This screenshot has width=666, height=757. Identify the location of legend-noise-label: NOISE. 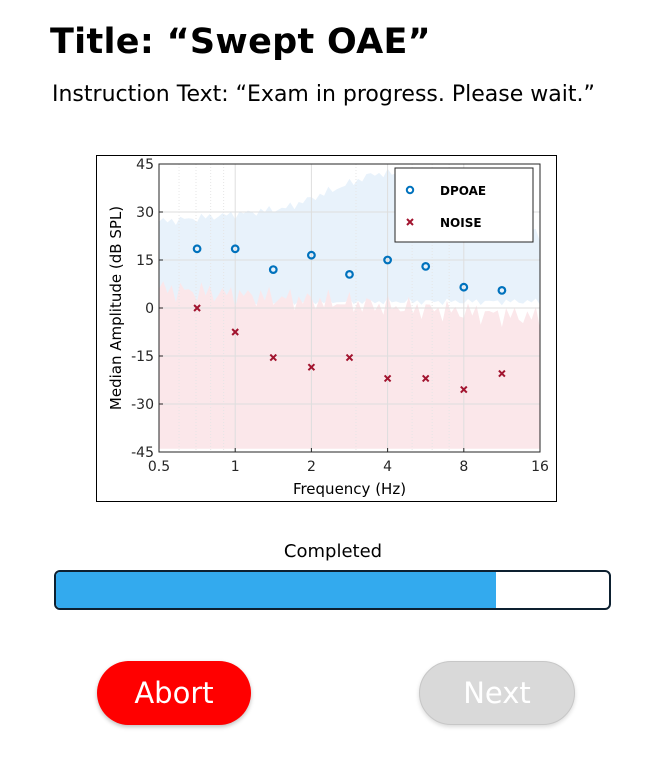
(461, 223).